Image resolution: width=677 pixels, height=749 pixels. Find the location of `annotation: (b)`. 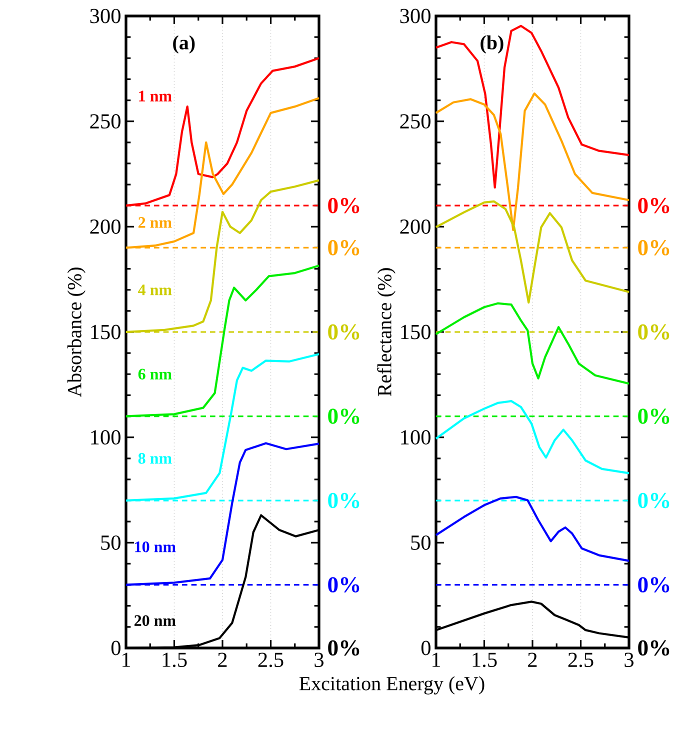

annotation: (b) is located at coordinates (492, 44).